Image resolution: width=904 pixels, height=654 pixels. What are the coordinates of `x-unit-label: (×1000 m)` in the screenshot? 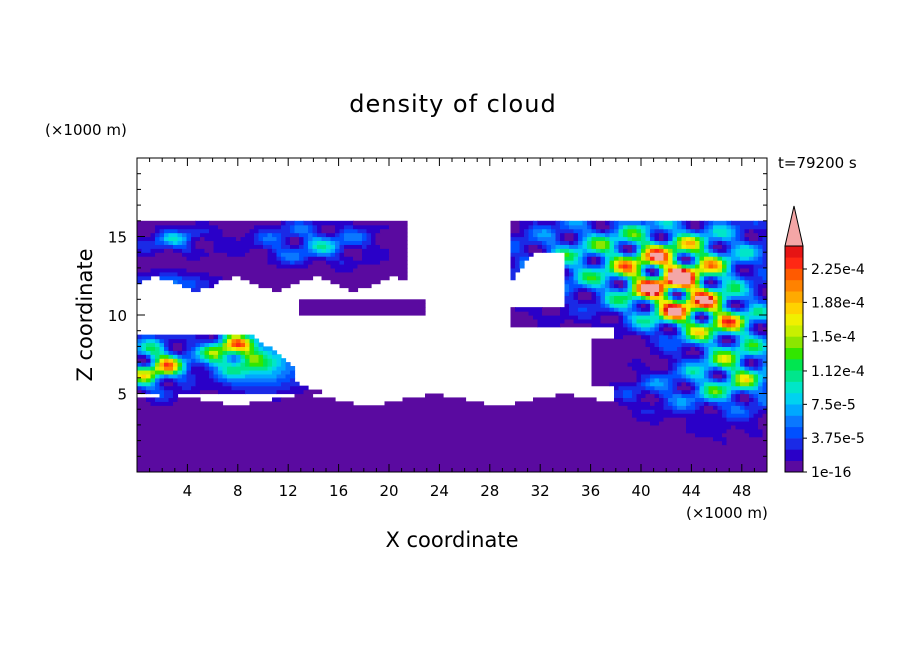 It's located at (727, 513).